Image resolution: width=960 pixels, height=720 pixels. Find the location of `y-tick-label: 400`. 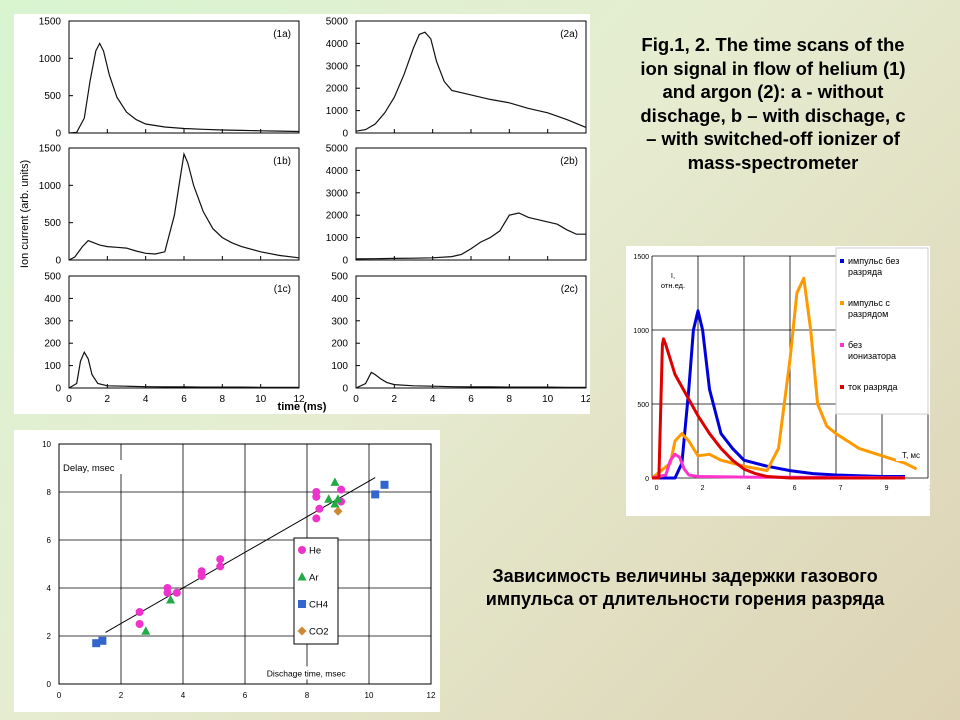

y-tick-label: 400 is located at coordinates (52, 299).